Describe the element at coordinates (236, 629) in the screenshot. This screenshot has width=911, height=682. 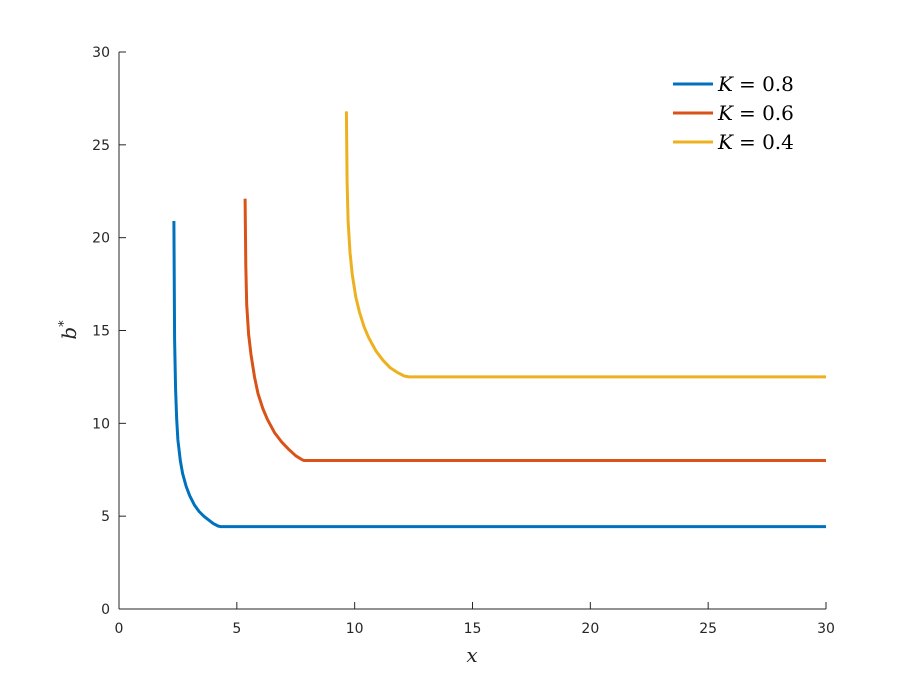
I see `x-tick-label: 5` at that location.